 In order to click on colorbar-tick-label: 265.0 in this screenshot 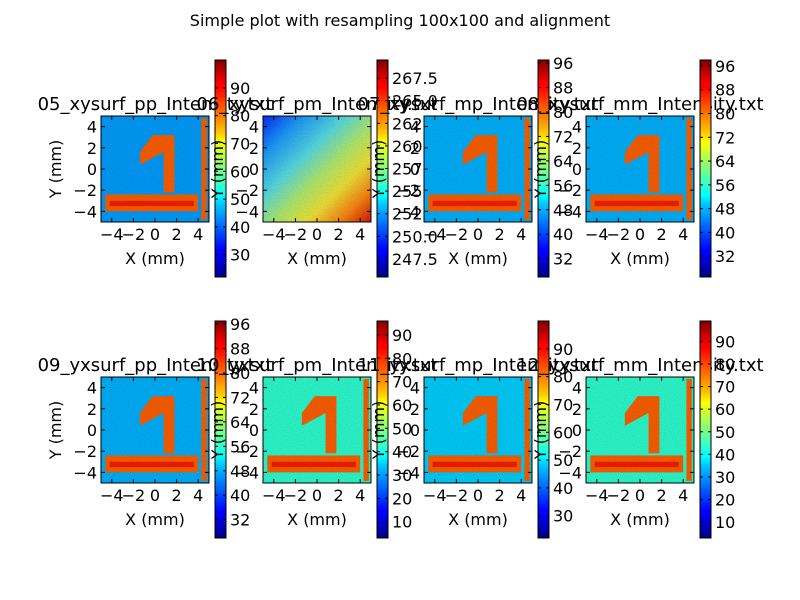, I will do `click(415, 101)`.